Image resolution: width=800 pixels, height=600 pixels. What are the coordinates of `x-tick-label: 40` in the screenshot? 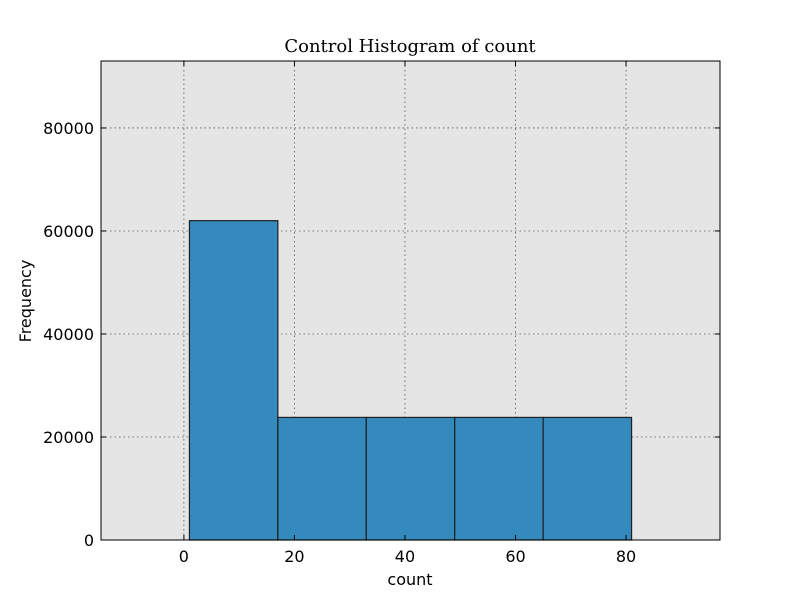 It's located at (405, 556).